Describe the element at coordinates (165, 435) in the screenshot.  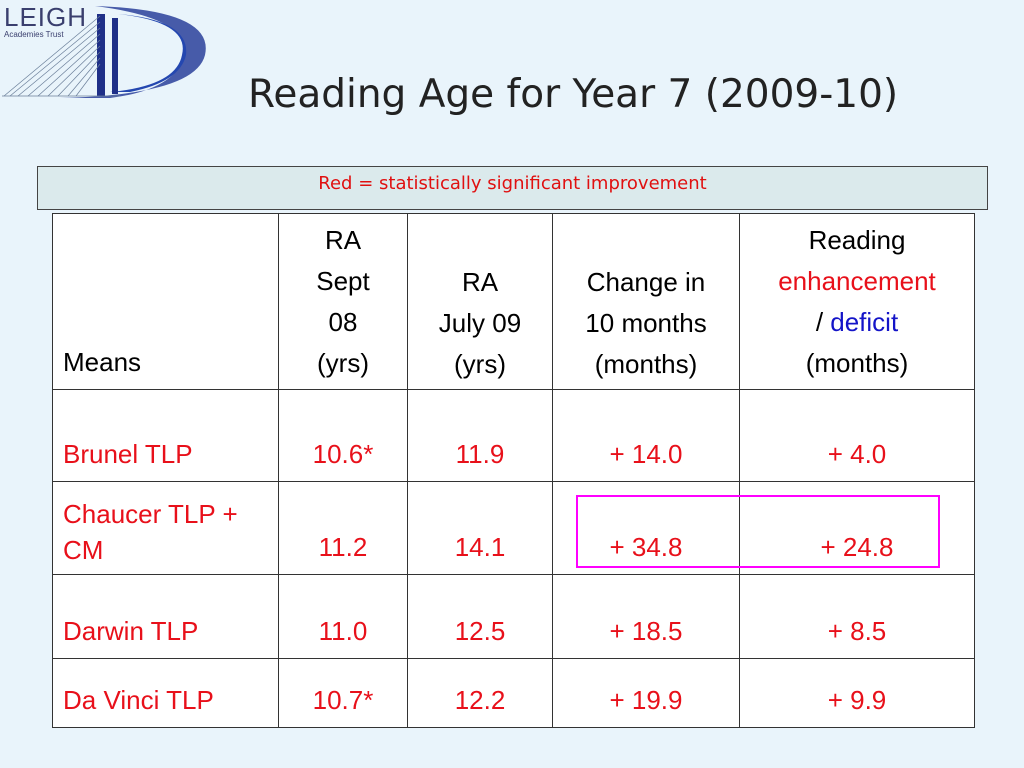
I see `row-name: Brunel TLP` at that location.